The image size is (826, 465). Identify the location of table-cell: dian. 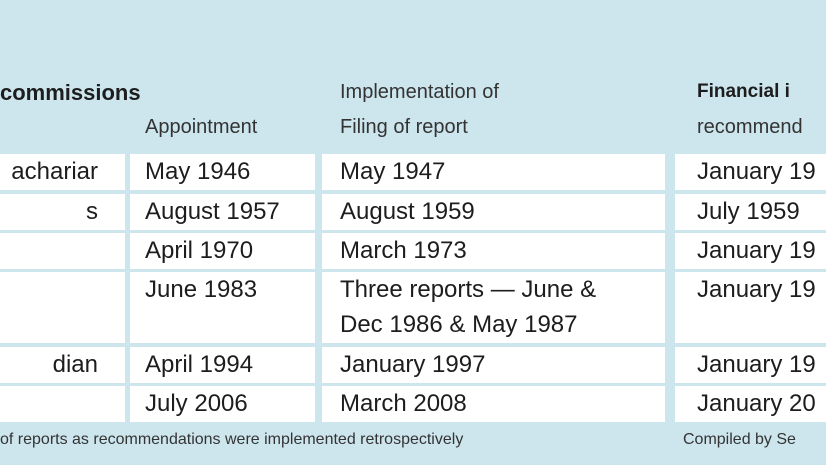
(62, 365).